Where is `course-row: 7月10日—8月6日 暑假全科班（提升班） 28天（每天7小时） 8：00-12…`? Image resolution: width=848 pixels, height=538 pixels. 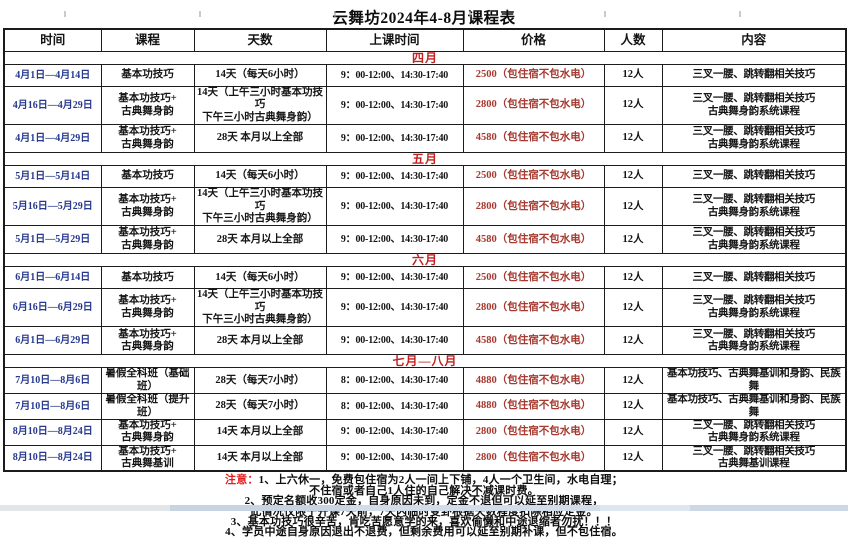
course-row: 7月10日—8月6日 暑假全科班（提升班） 28天（每天7小时） 8：00-12… is located at coordinates (425, 406).